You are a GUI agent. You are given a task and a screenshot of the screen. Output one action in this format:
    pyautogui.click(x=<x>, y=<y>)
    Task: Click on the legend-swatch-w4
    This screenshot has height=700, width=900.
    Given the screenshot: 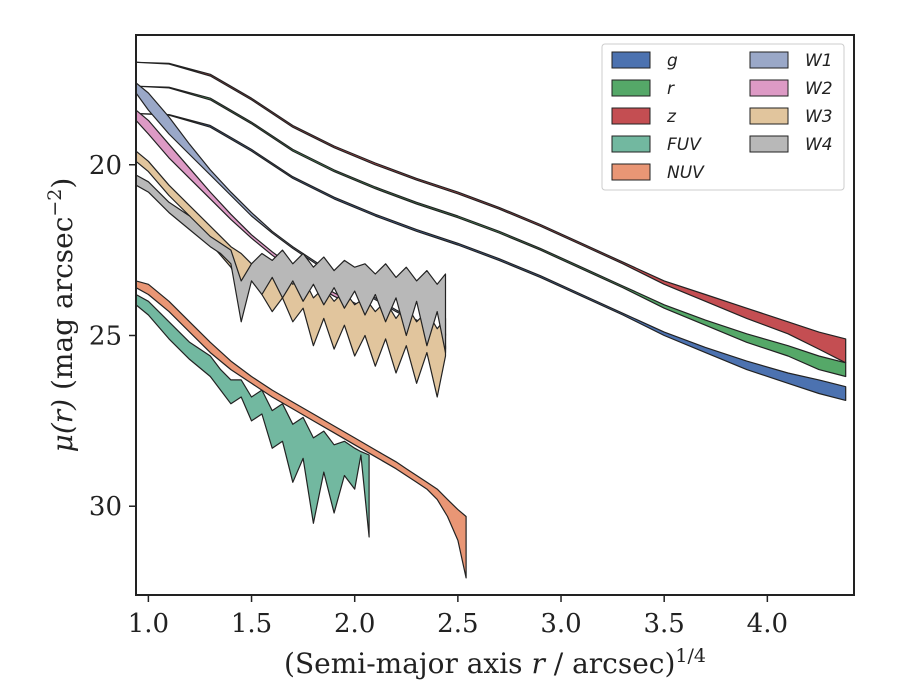 What is the action you would take?
    pyautogui.click(x=769, y=144)
    